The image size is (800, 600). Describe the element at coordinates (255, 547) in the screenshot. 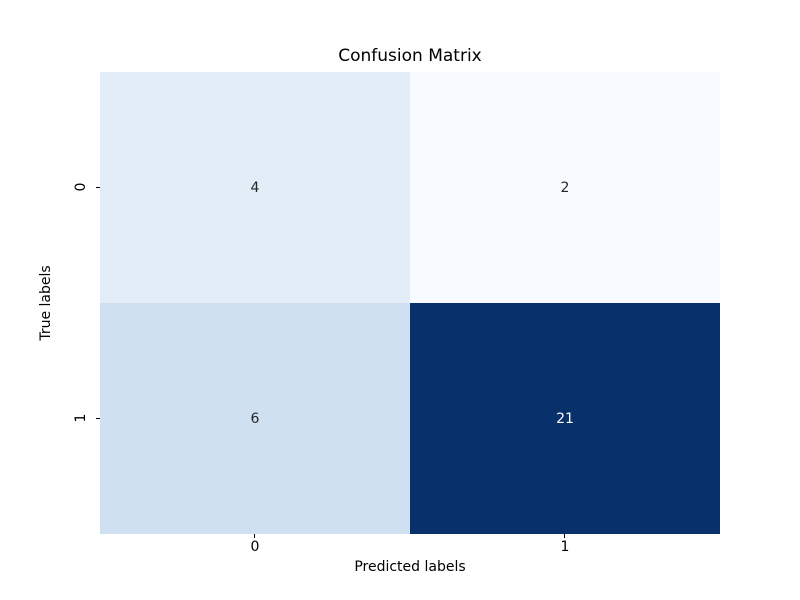

I see `x-tick-label-0: 0` at that location.